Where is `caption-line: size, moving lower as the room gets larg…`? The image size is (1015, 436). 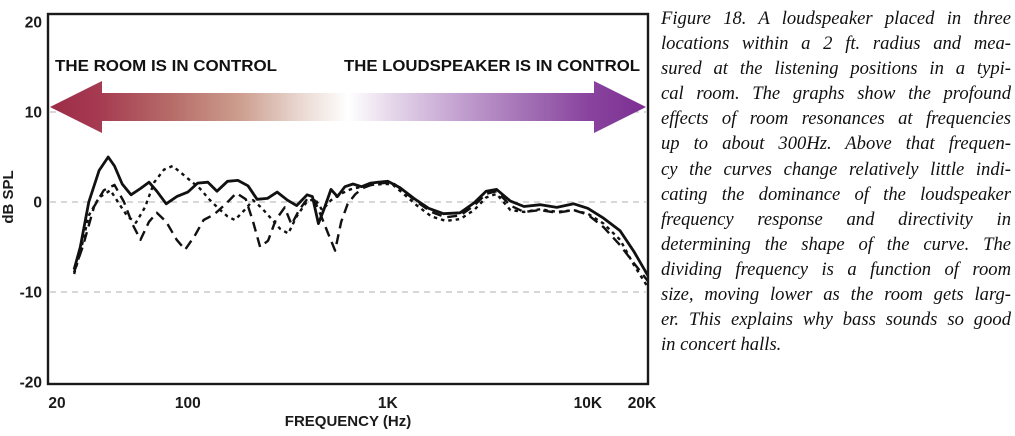 caption-line: size, moving lower as the room gets larg… is located at coordinates (836, 295).